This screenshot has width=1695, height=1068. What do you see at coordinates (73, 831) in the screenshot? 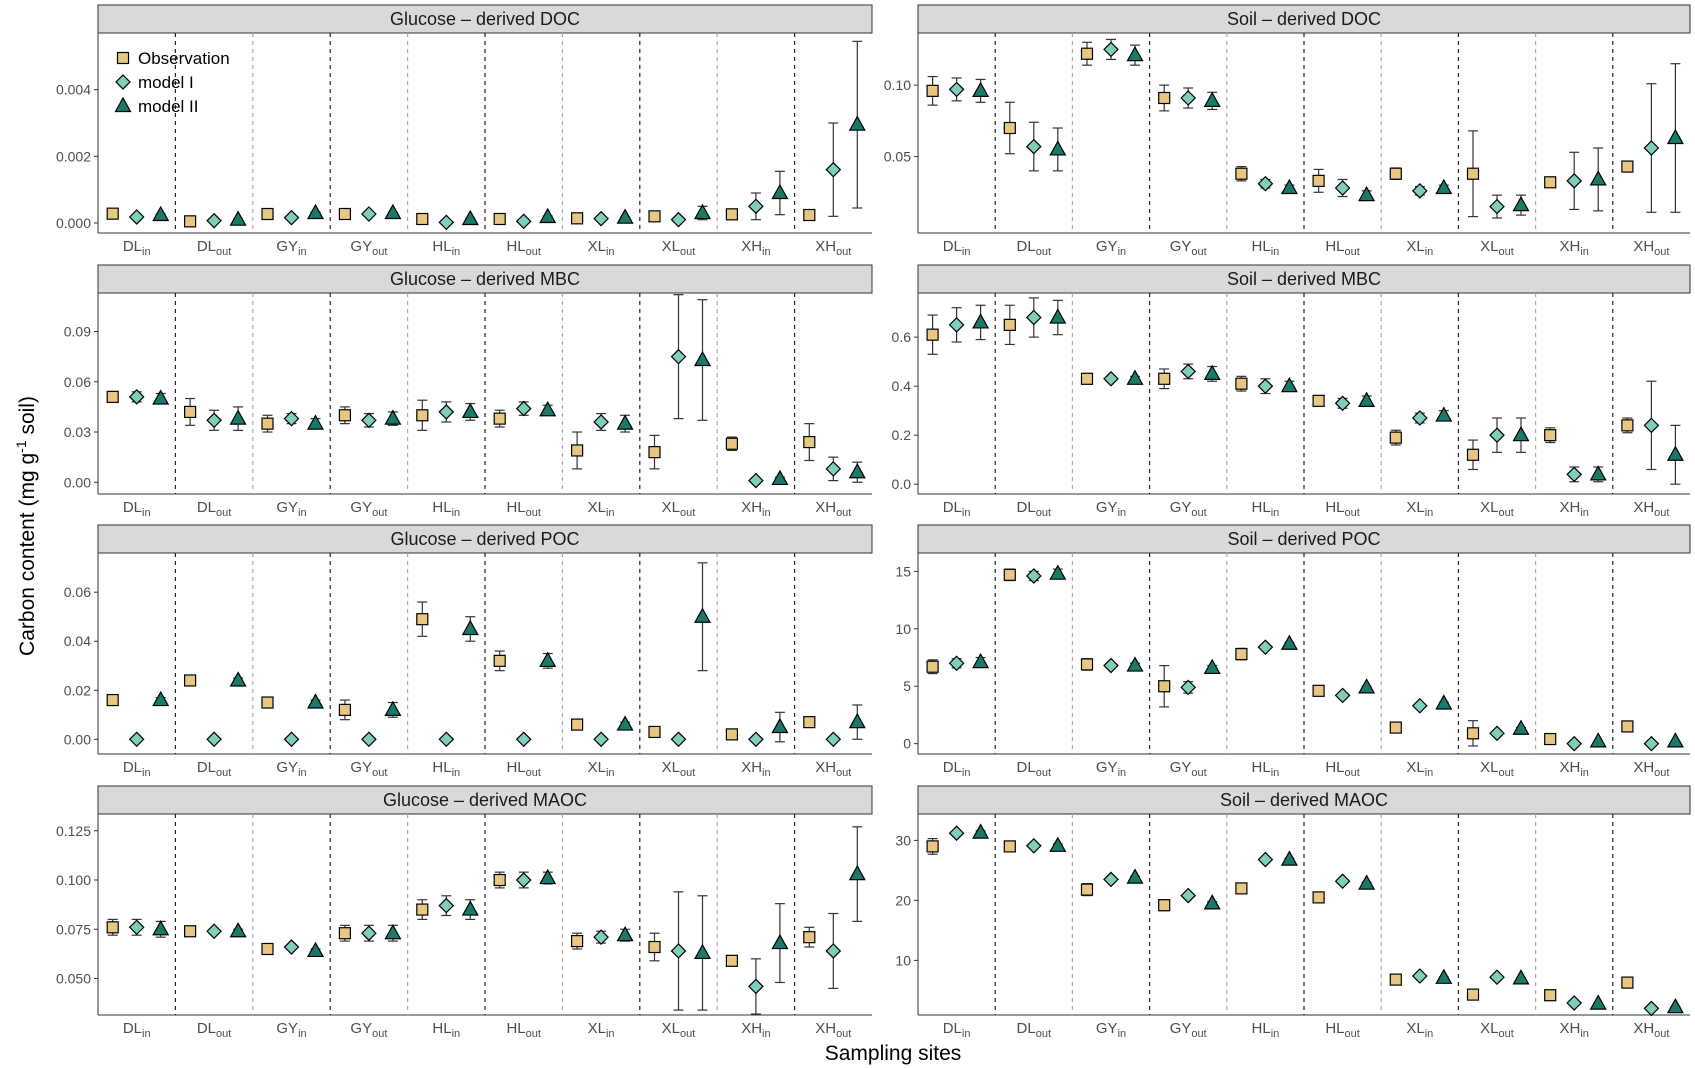
I see `y-tick-label: 0.125` at bounding box center [73, 831].